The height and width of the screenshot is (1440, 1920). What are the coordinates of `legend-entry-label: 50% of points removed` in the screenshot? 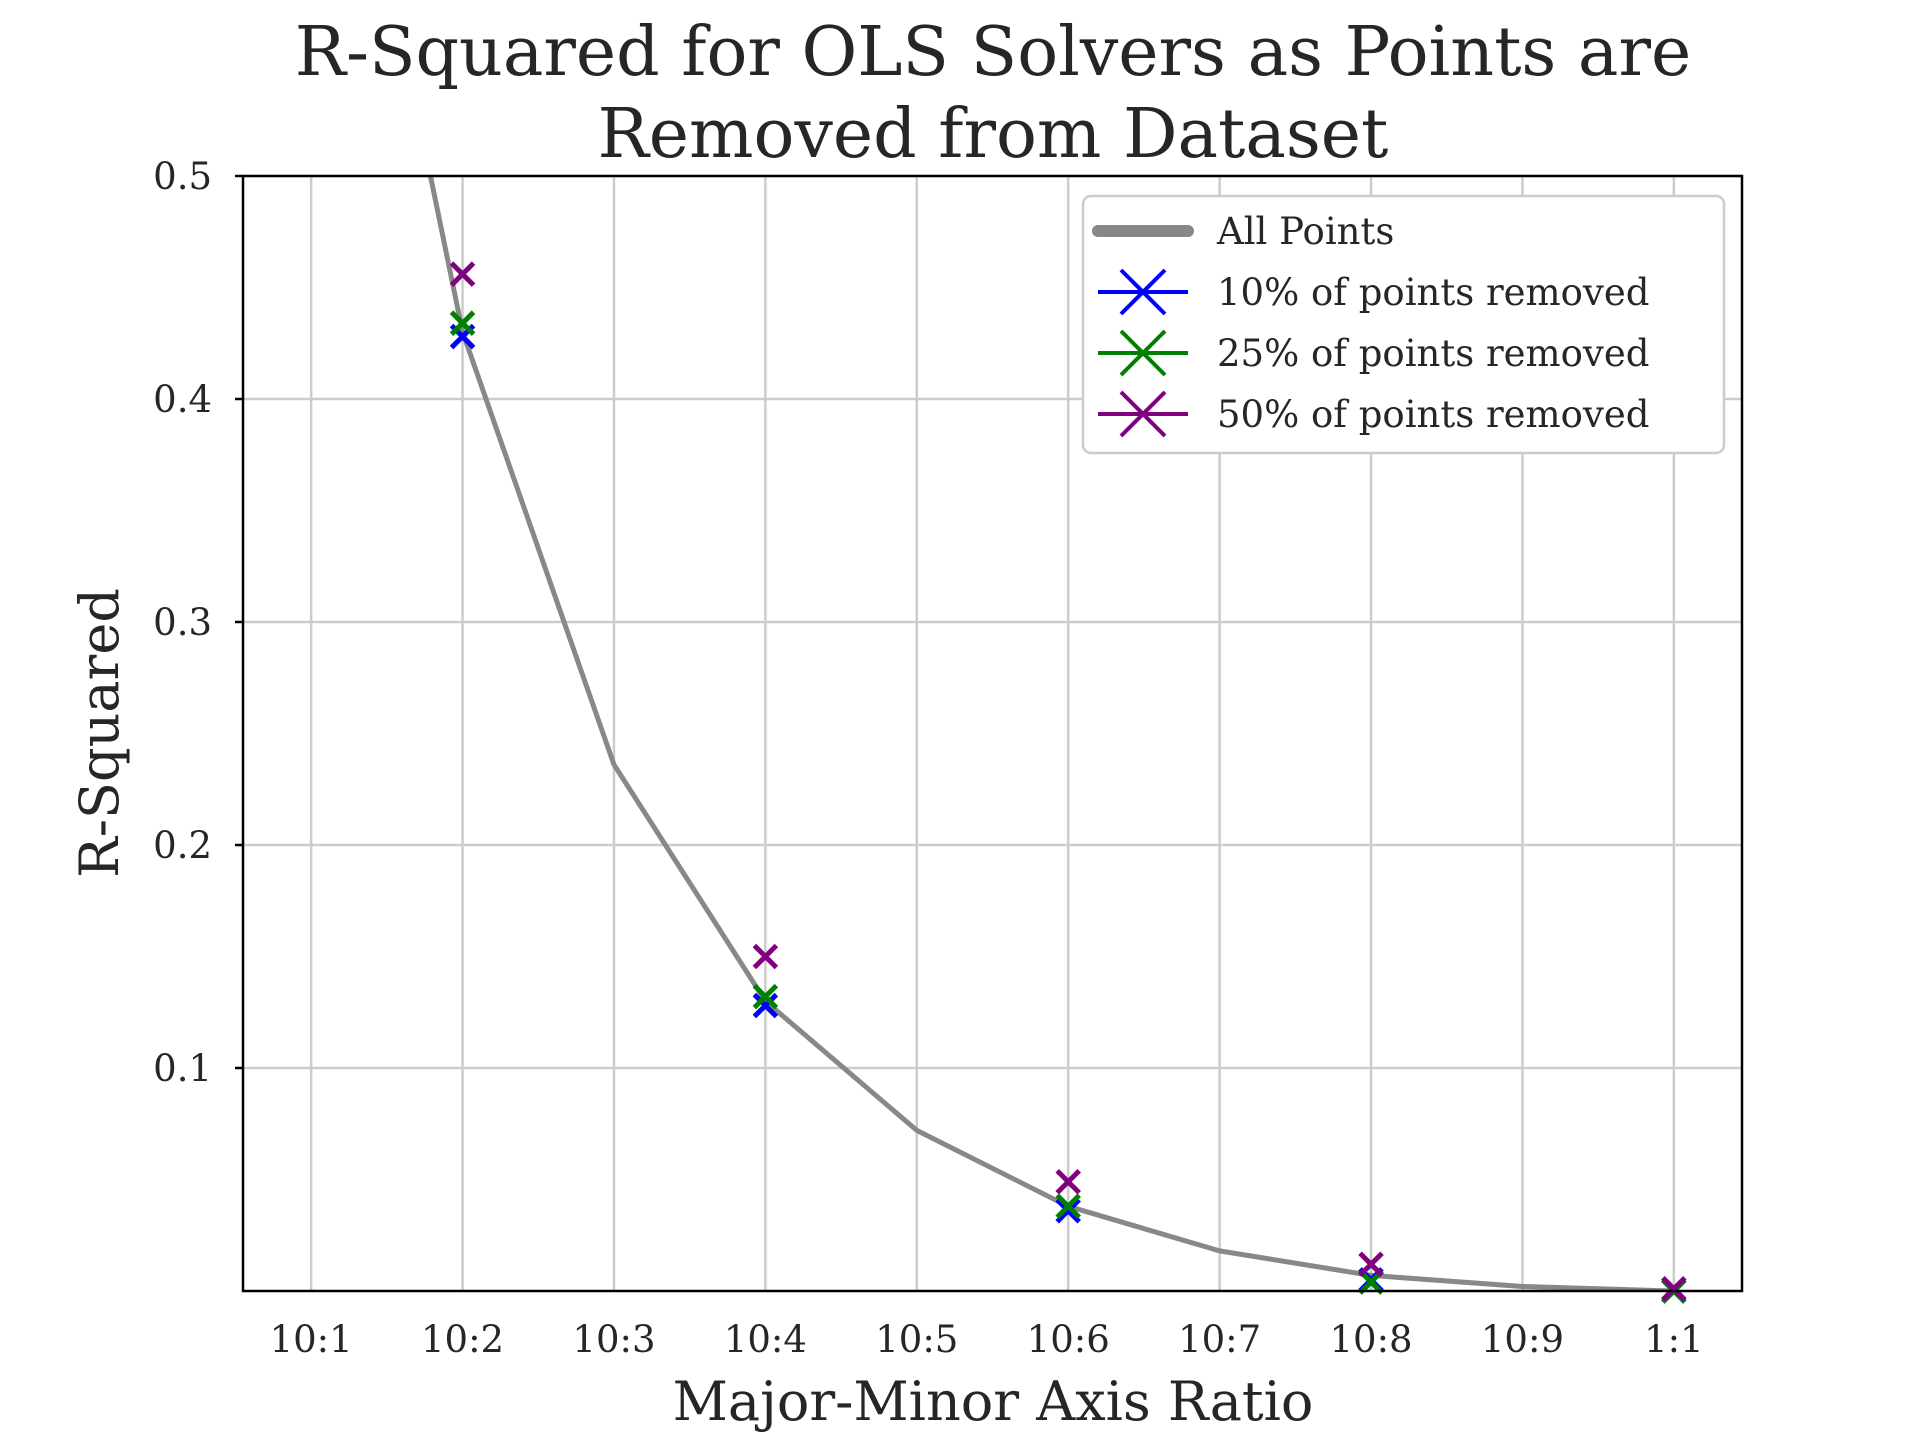 It's located at (1433, 414).